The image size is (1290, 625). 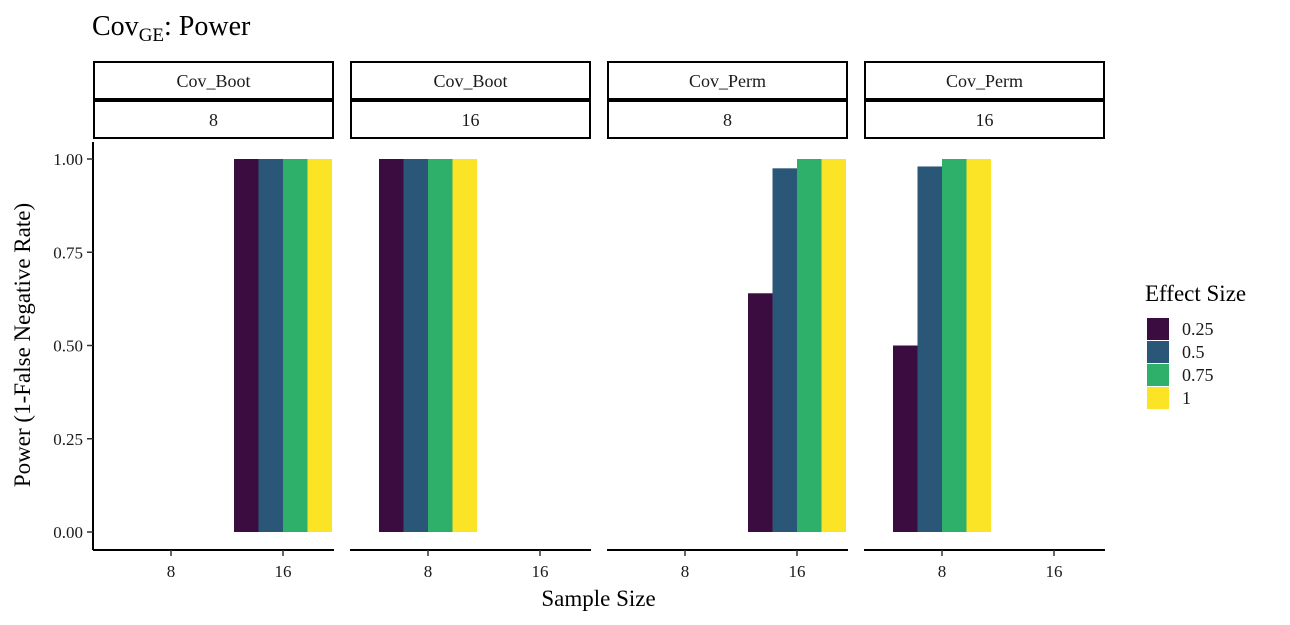 I want to click on chart-title-main: Cov, so click(x=115, y=26).